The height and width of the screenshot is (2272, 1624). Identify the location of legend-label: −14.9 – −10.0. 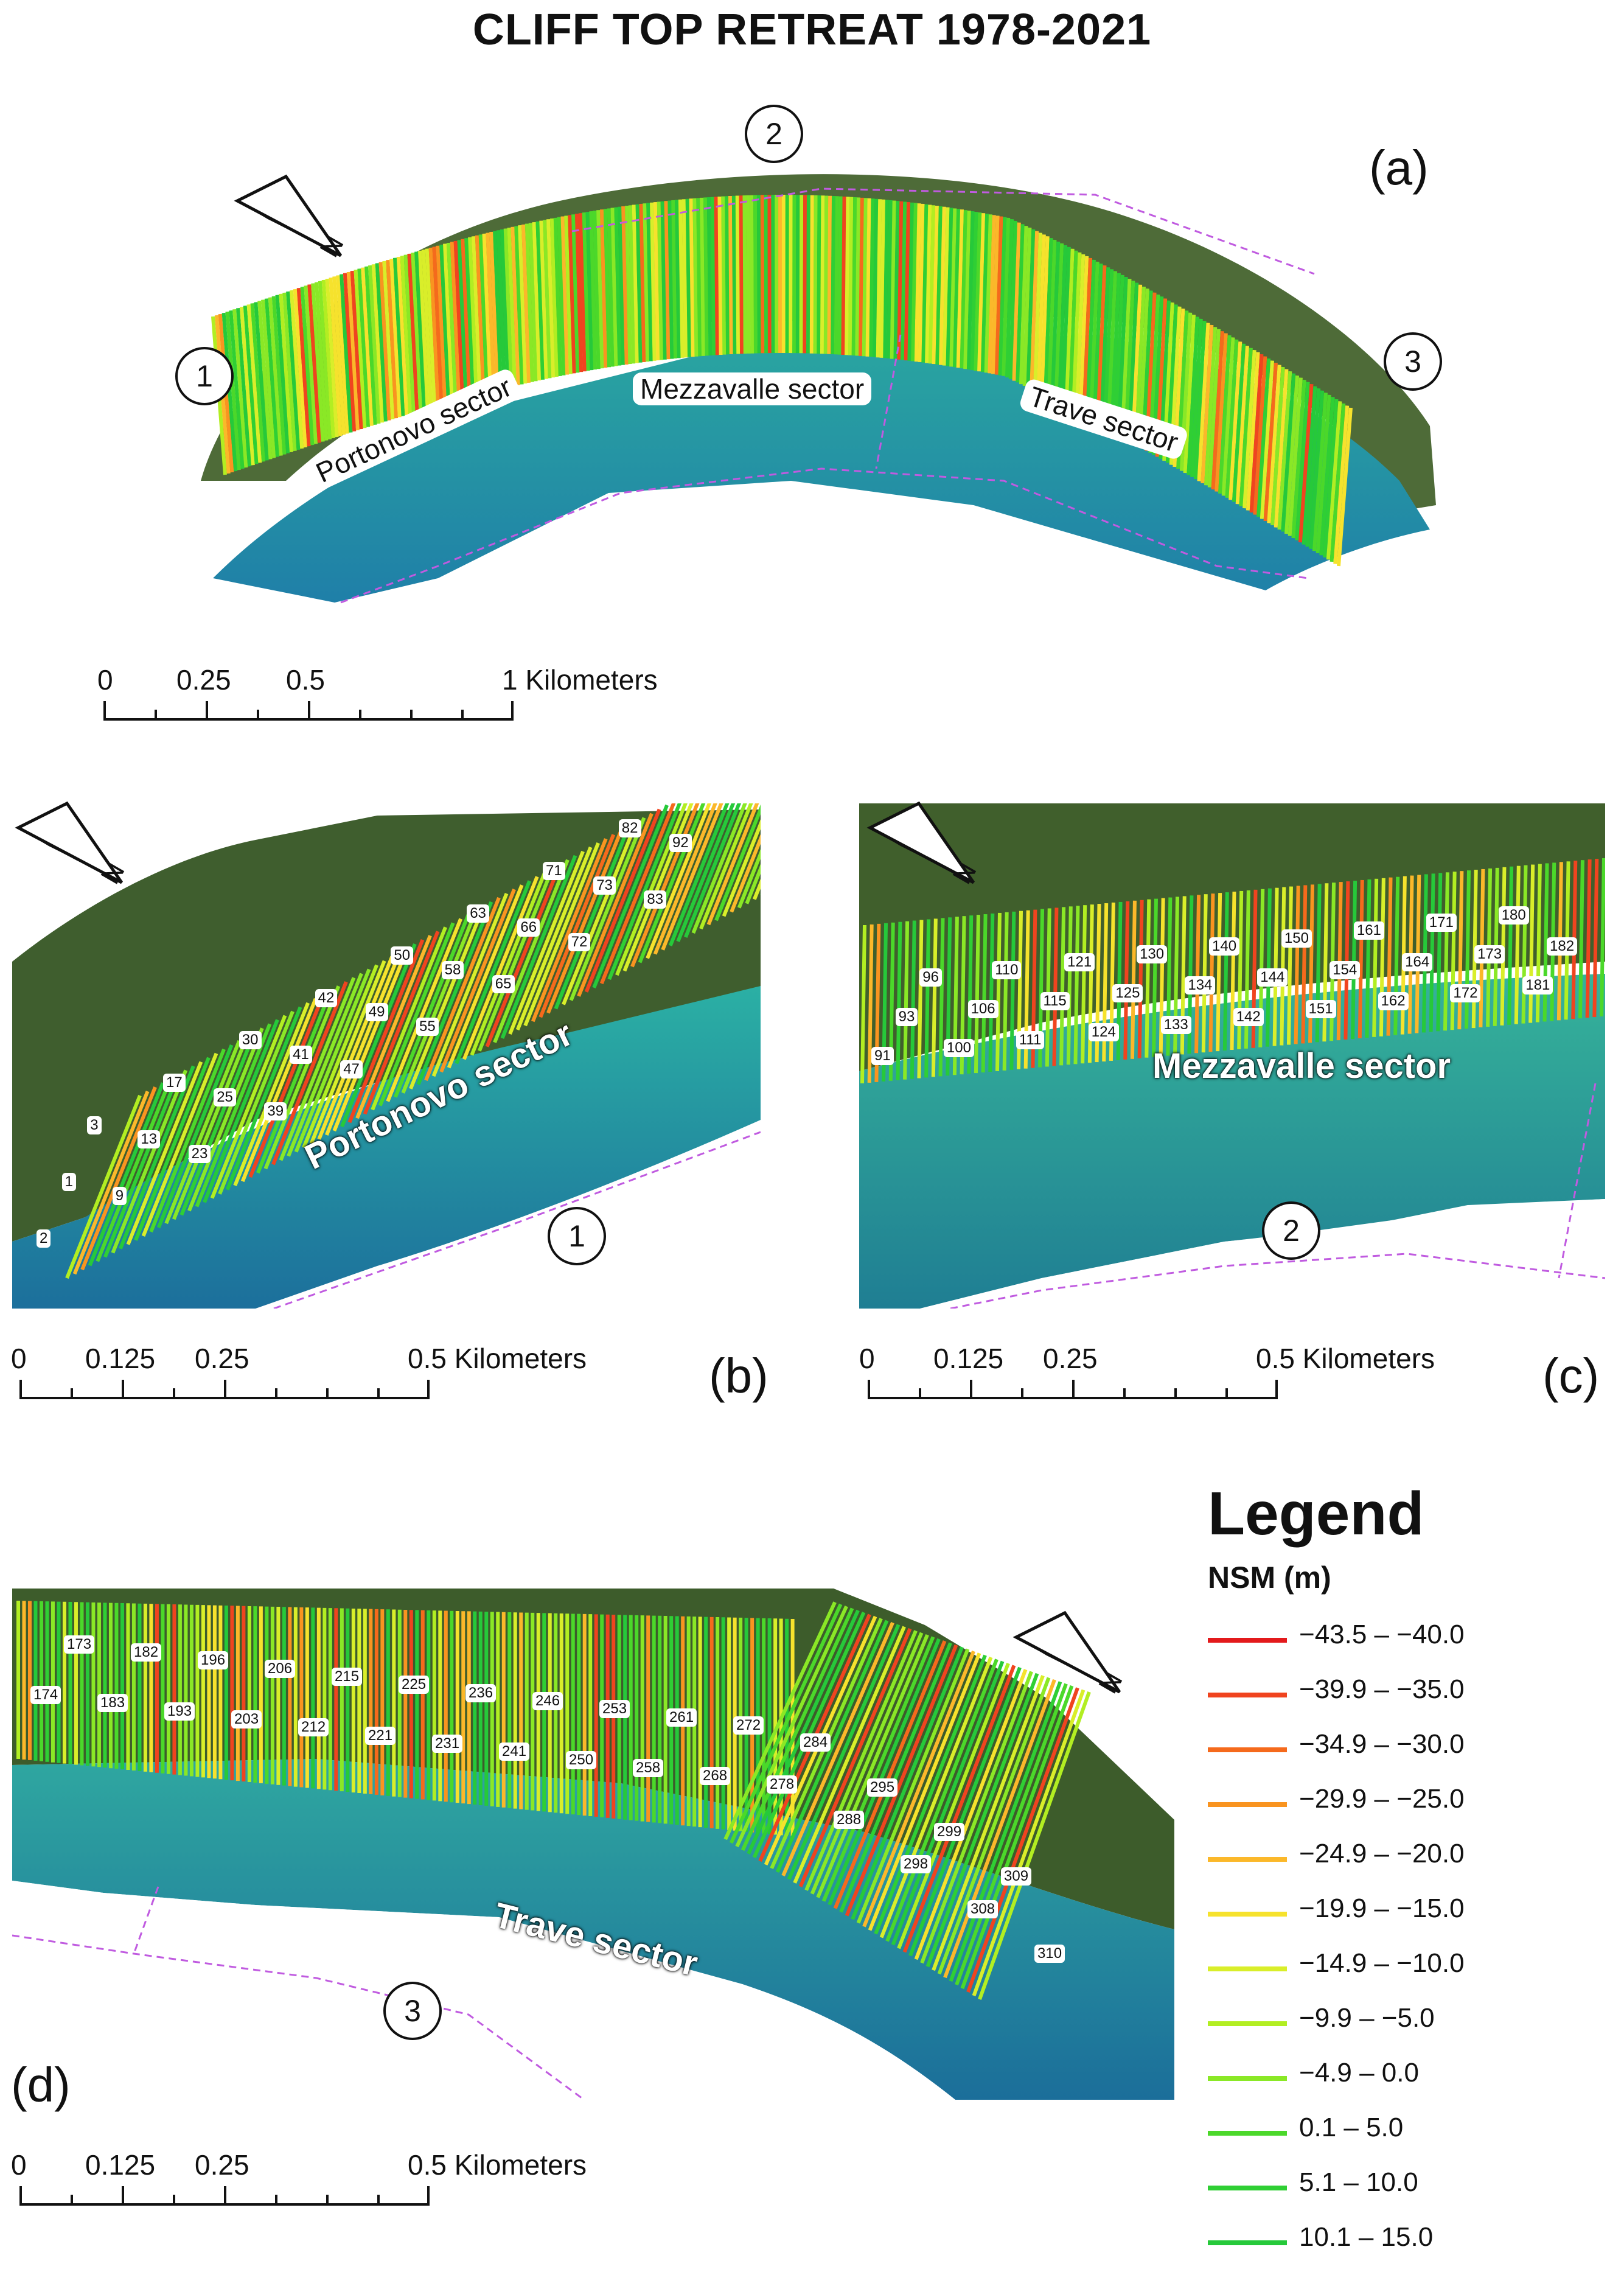
(1382, 1963).